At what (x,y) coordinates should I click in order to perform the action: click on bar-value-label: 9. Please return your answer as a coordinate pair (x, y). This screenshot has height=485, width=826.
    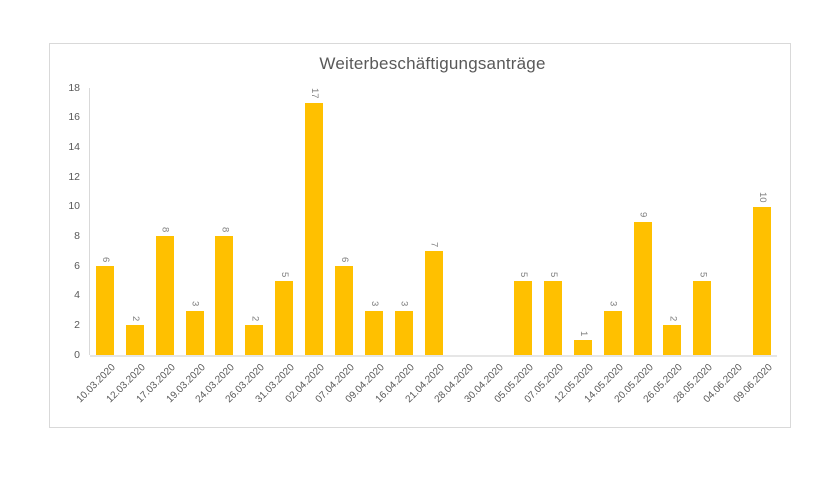
    Looking at the image, I should click on (643, 215).